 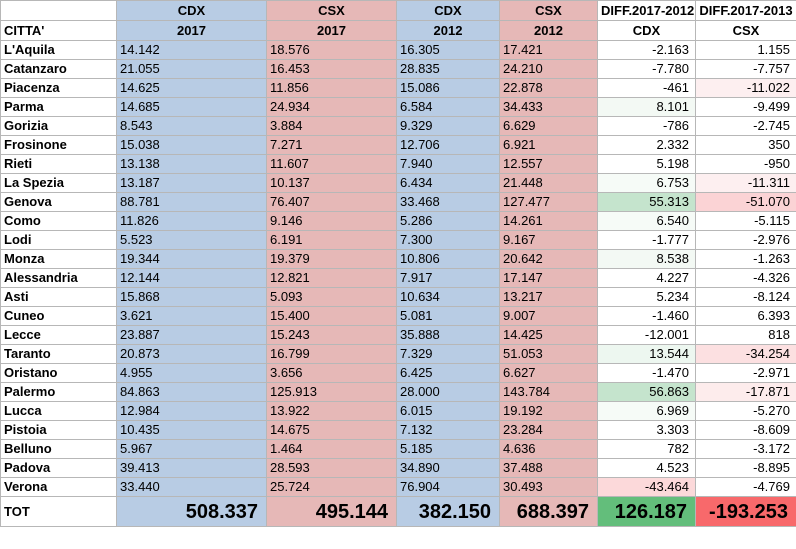 What do you see at coordinates (448, 126) in the screenshot?
I see `cdx-2012-cell: 9.329` at bounding box center [448, 126].